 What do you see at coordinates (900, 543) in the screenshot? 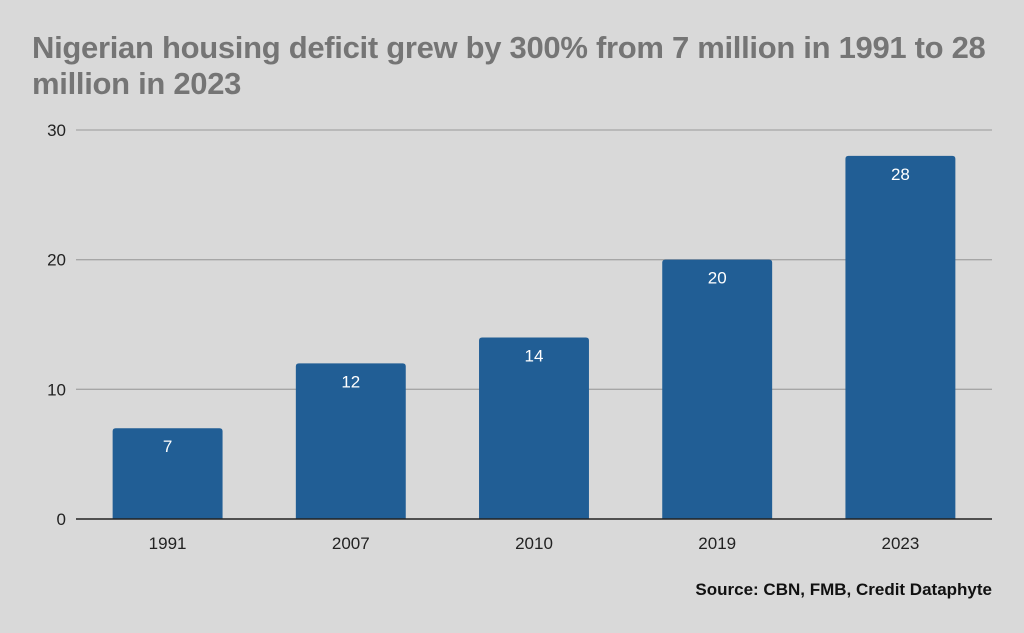
I see `x-tick-label: 2023` at bounding box center [900, 543].